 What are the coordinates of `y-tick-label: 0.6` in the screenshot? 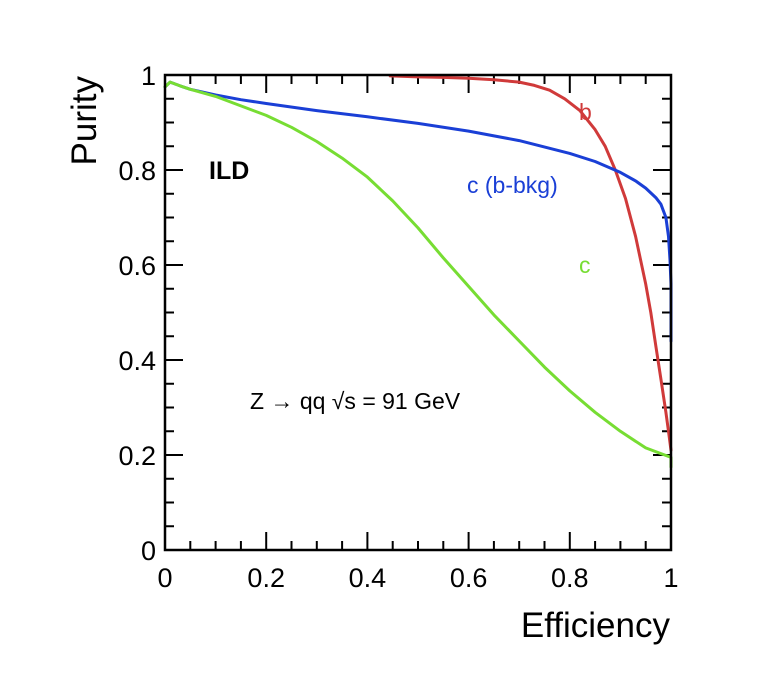 It's located at (137, 266).